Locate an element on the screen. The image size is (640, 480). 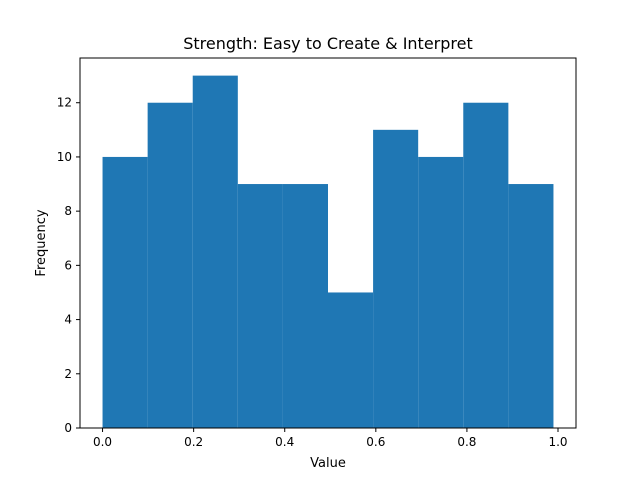
x-tick-label: 0.8 is located at coordinates (466, 442).